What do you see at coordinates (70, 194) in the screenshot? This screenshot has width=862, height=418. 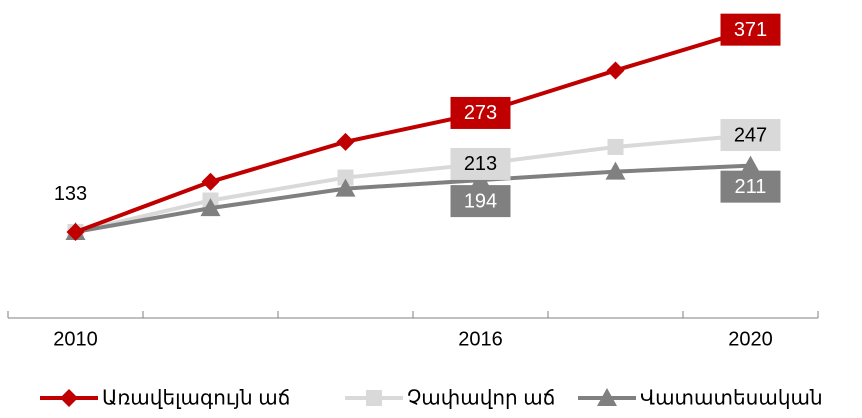 I see `data-label: 133` at bounding box center [70, 194].